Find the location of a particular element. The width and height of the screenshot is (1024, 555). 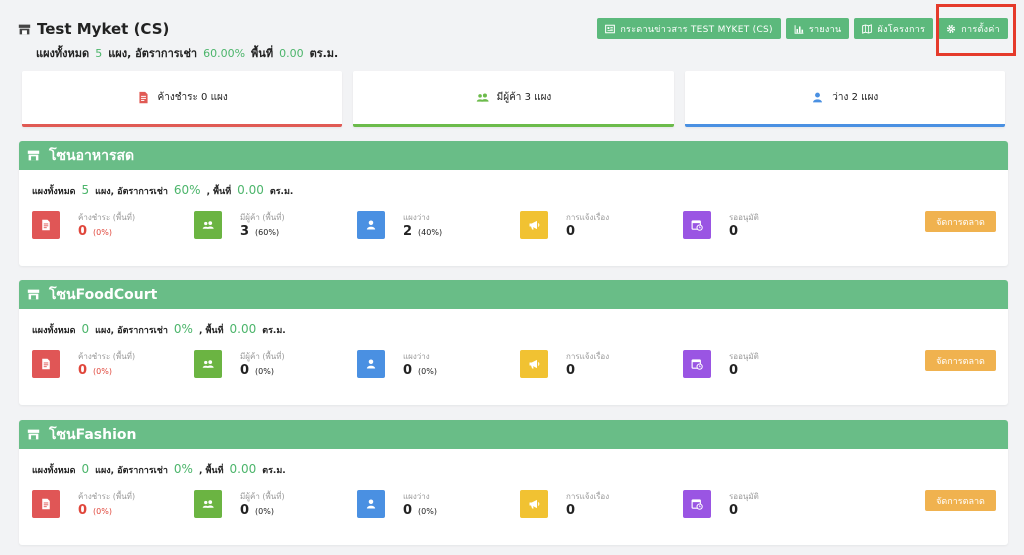

summary-stalls-label: แผงทั้งหมด is located at coordinates (63, 53).